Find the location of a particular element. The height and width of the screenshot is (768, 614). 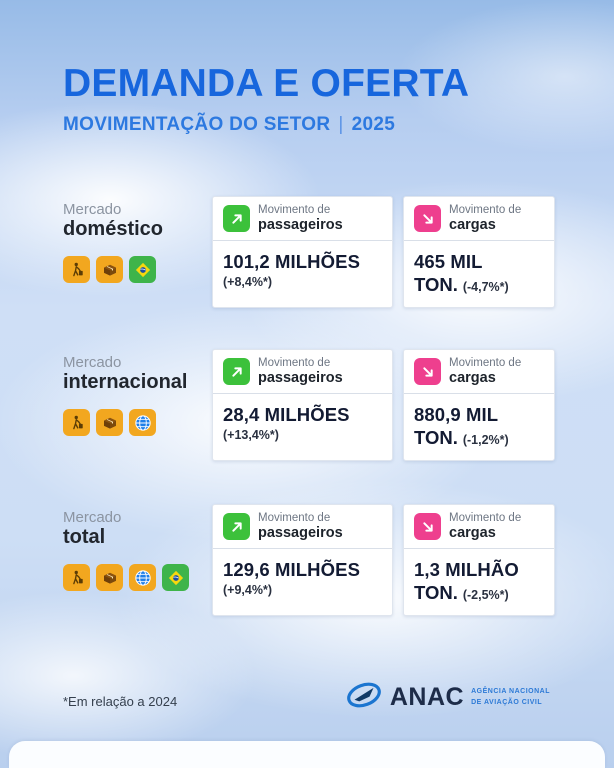

cargo-change: (-4,7%*) is located at coordinates (485, 287).